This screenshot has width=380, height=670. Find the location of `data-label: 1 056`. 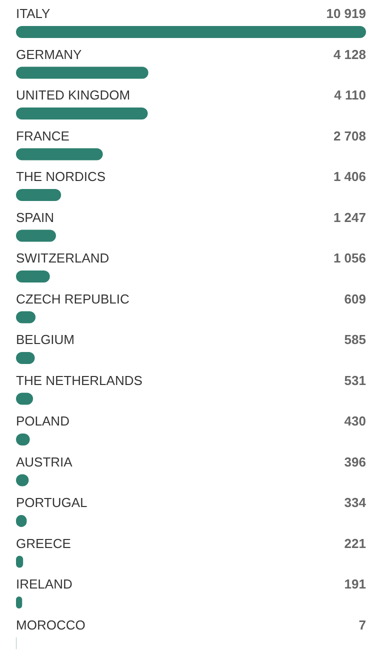

data-label: 1 056 is located at coordinates (349, 258).